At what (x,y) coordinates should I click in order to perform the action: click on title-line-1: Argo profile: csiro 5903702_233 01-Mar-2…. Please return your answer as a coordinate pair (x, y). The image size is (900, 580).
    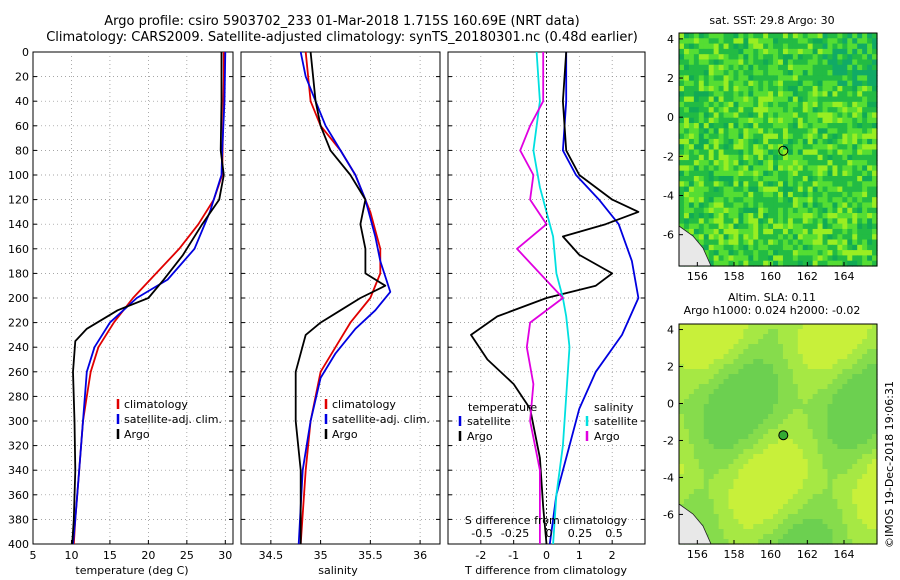
    Looking at the image, I should click on (342, 21).